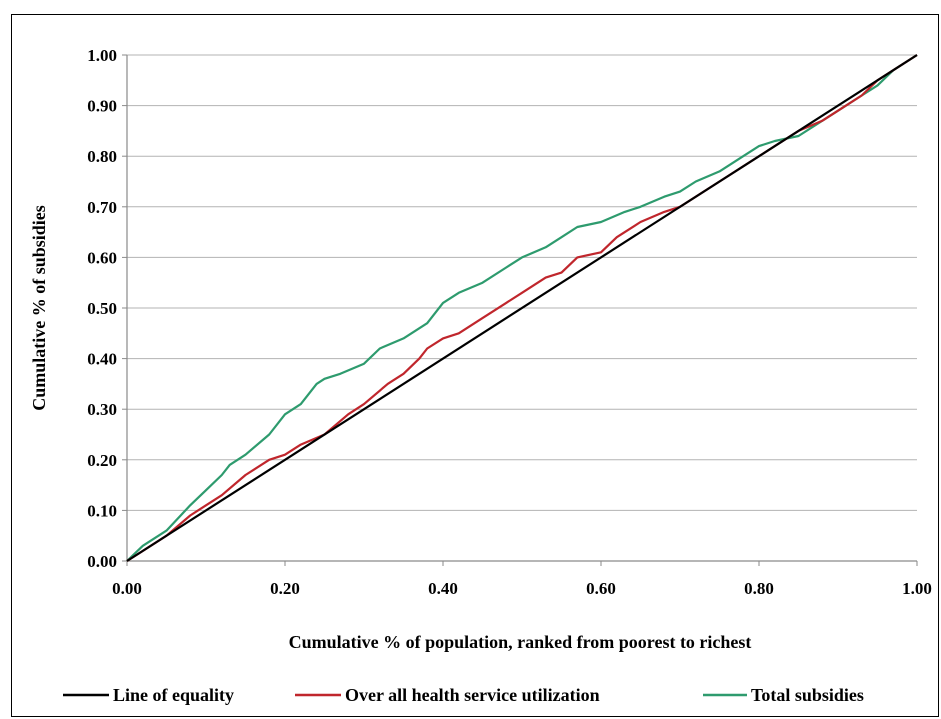 The image size is (941, 719). What do you see at coordinates (102, 106) in the screenshot?
I see `y-tick-label: 0.90` at bounding box center [102, 106].